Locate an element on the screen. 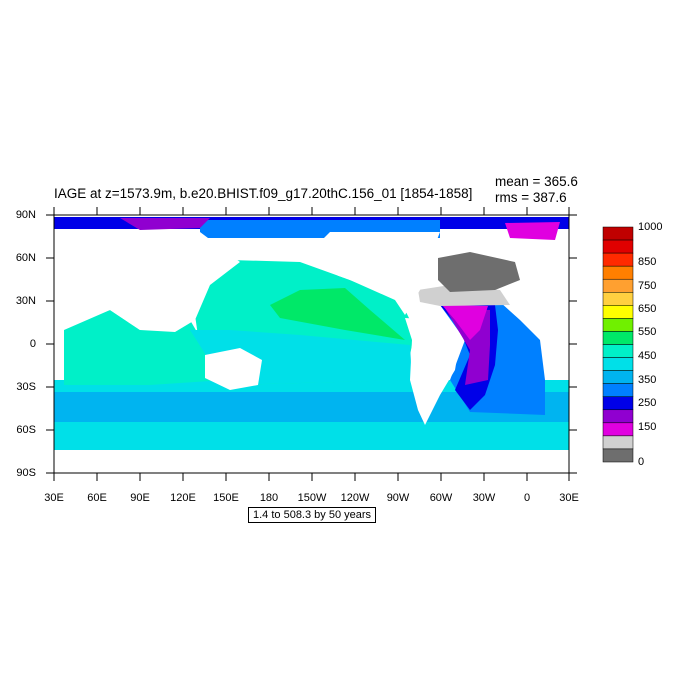  x-tick-label: 120E is located at coordinates (183, 498).